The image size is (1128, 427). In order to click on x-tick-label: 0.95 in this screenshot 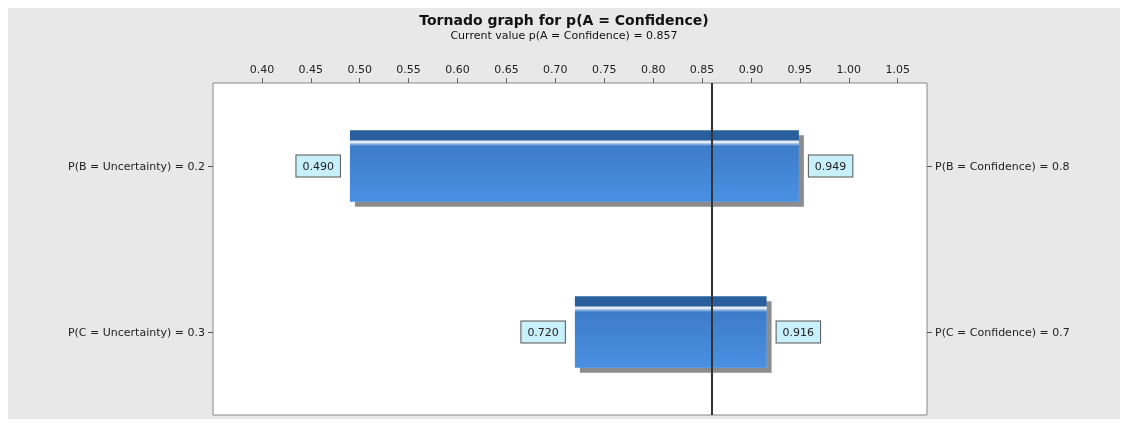, I will do `click(800, 69)`.